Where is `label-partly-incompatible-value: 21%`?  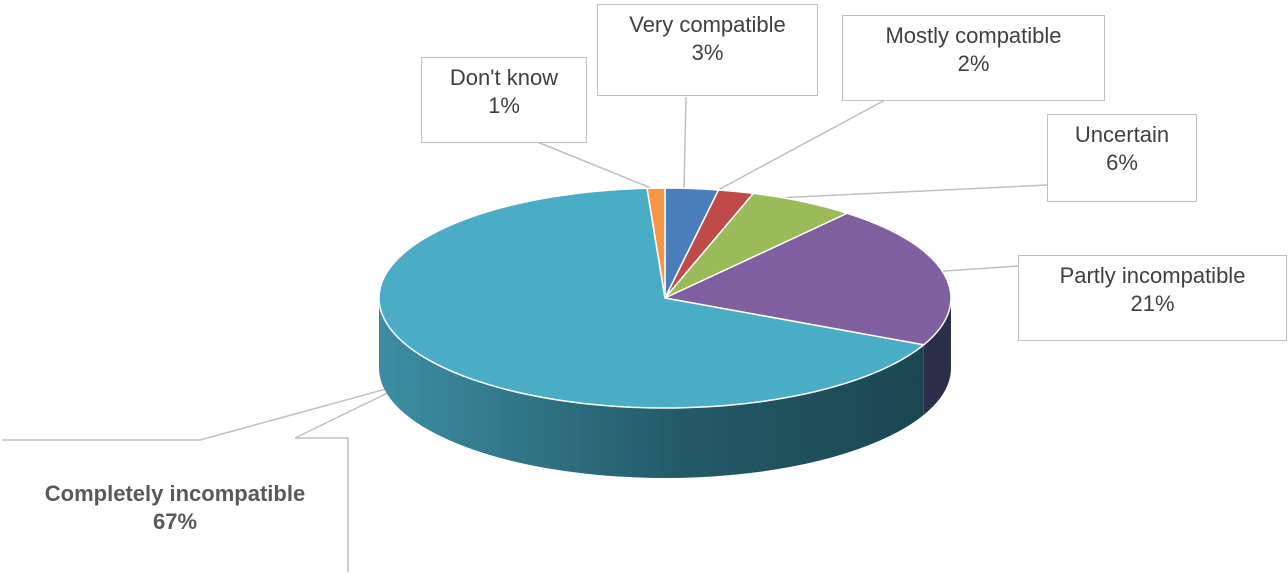 label-partly-incompatible-value: 21% is located at coordinates (1152, 303).